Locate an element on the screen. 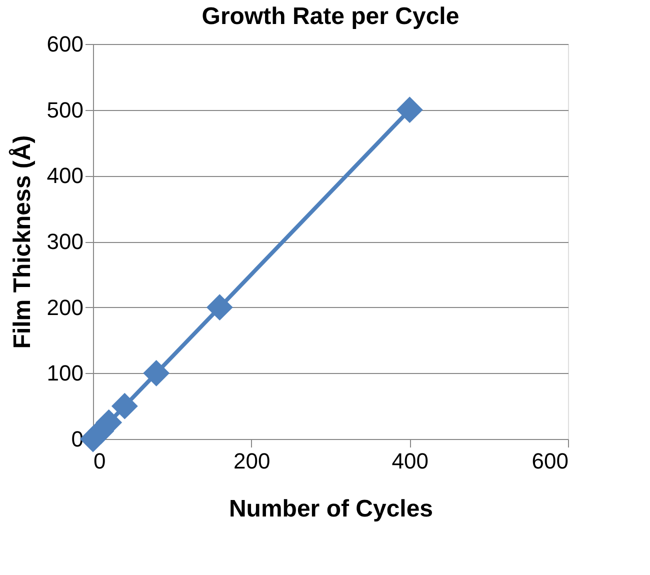  y-tick-label: 500 is located at coordinates (65, 109).